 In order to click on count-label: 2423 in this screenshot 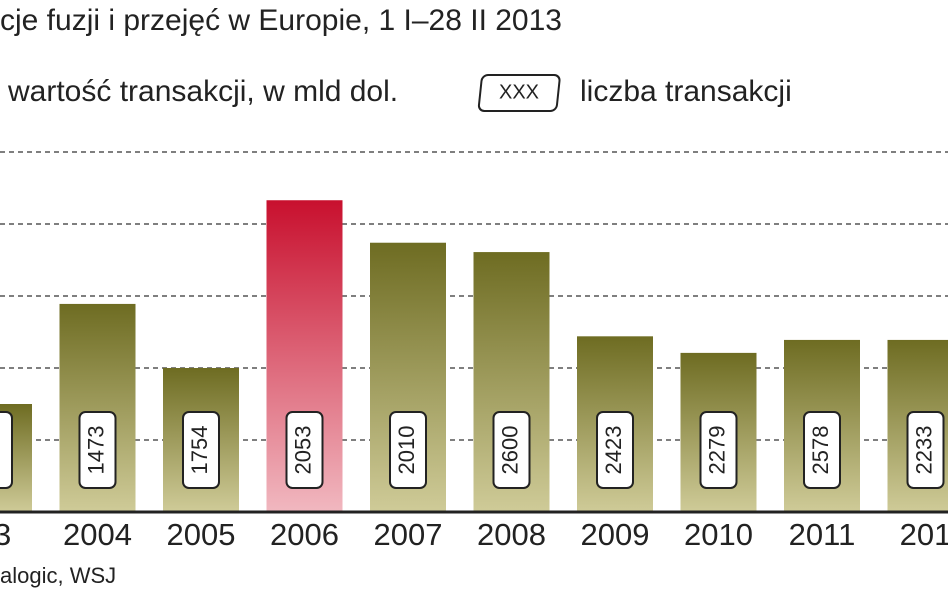, I will do `click(613, 450)`.